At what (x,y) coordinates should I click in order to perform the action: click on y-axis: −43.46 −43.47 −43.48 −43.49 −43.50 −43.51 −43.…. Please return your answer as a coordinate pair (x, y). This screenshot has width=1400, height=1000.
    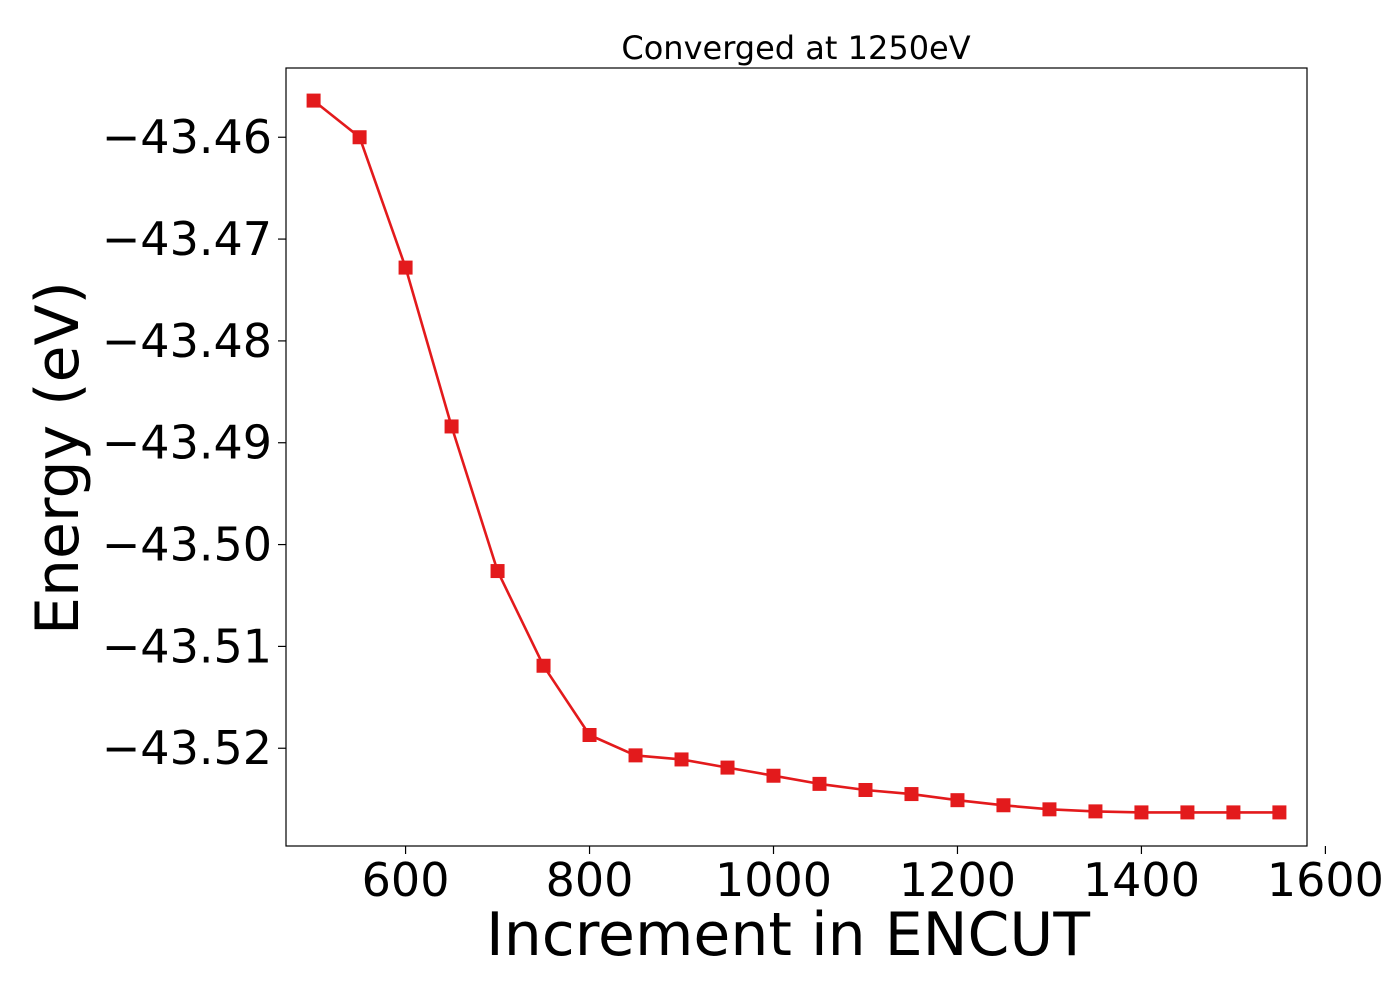
    Looking at the image, I should click on (194, 442).